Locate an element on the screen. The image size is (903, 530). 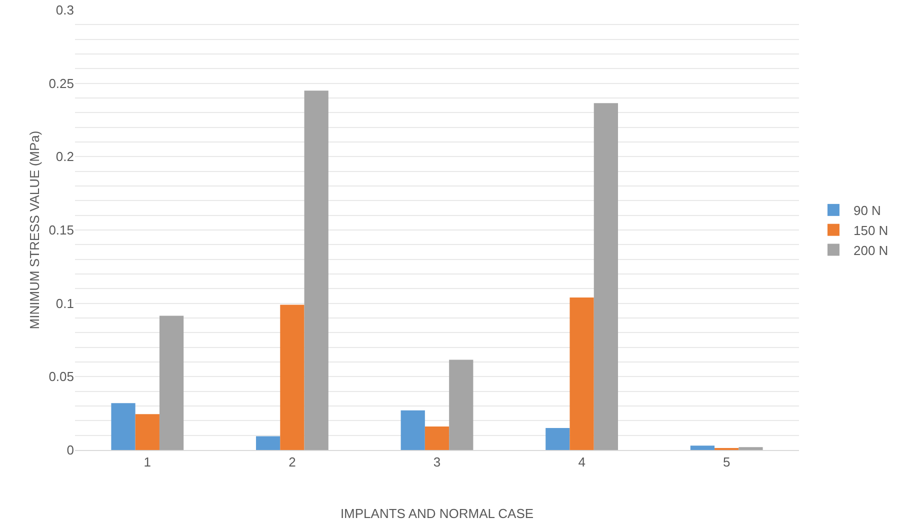
x-axis-title: IMPLANTS AND NORMAL CASE is located at coordinates (437, 514).